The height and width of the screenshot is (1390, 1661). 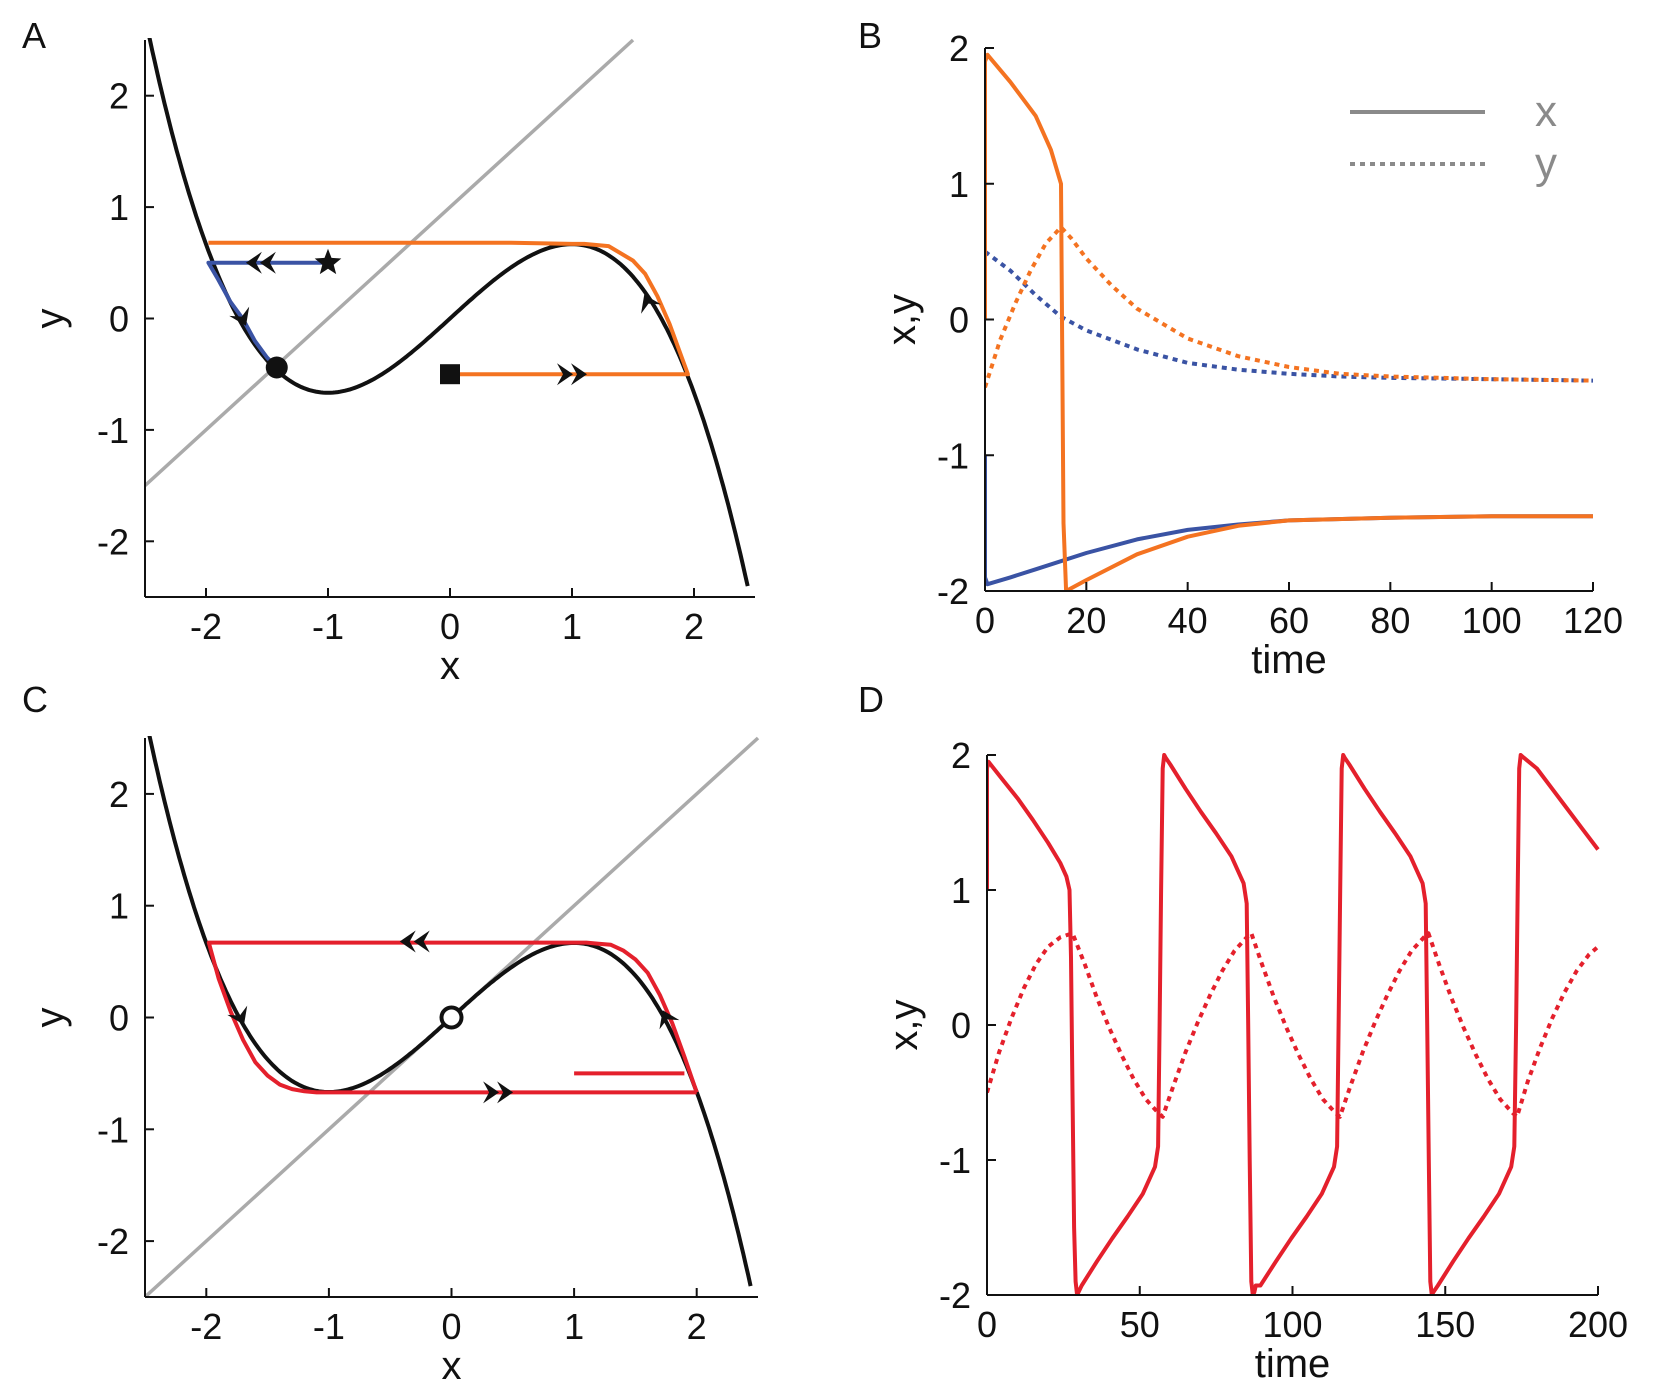 What do you see at coordinates (276, 367) in the screenshot?
I see `fixed-point-marker` at bounding box center [276, 367].